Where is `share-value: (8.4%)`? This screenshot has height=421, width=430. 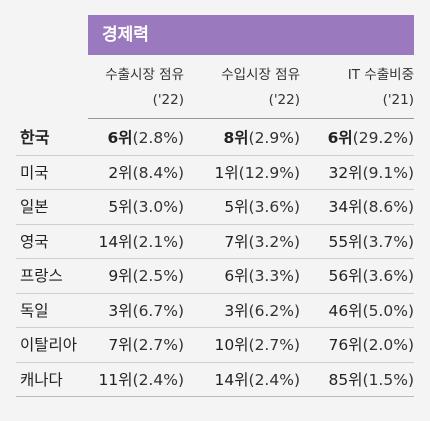
share-value: (8.4%) is located at coordinates (158, 172).